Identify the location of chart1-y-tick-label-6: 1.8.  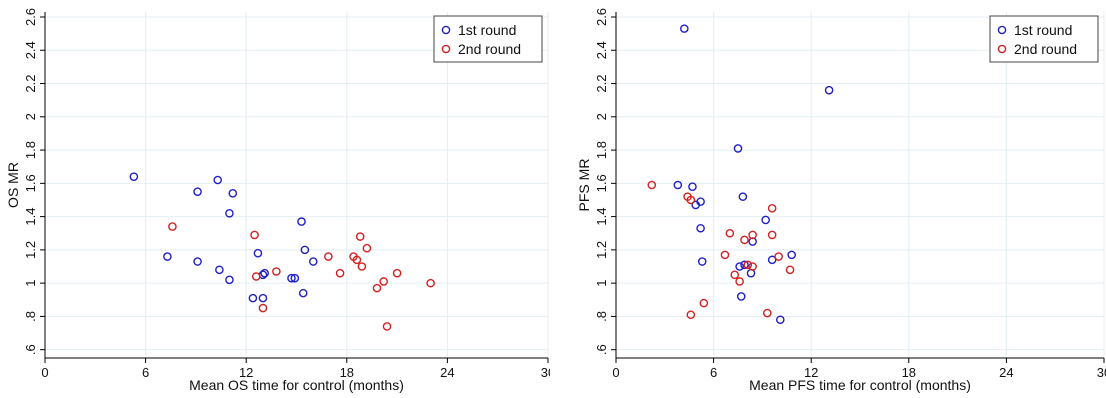
(601, 150).